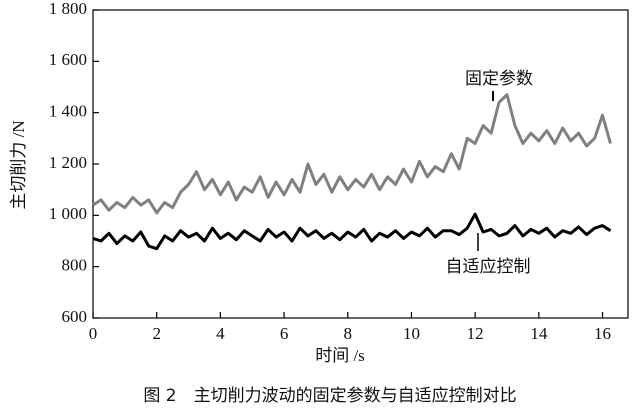  What do you see at coordinates (93, 333) in the screenshot?
I see `x-tick-label: 0` at bounding box center [93, 333].